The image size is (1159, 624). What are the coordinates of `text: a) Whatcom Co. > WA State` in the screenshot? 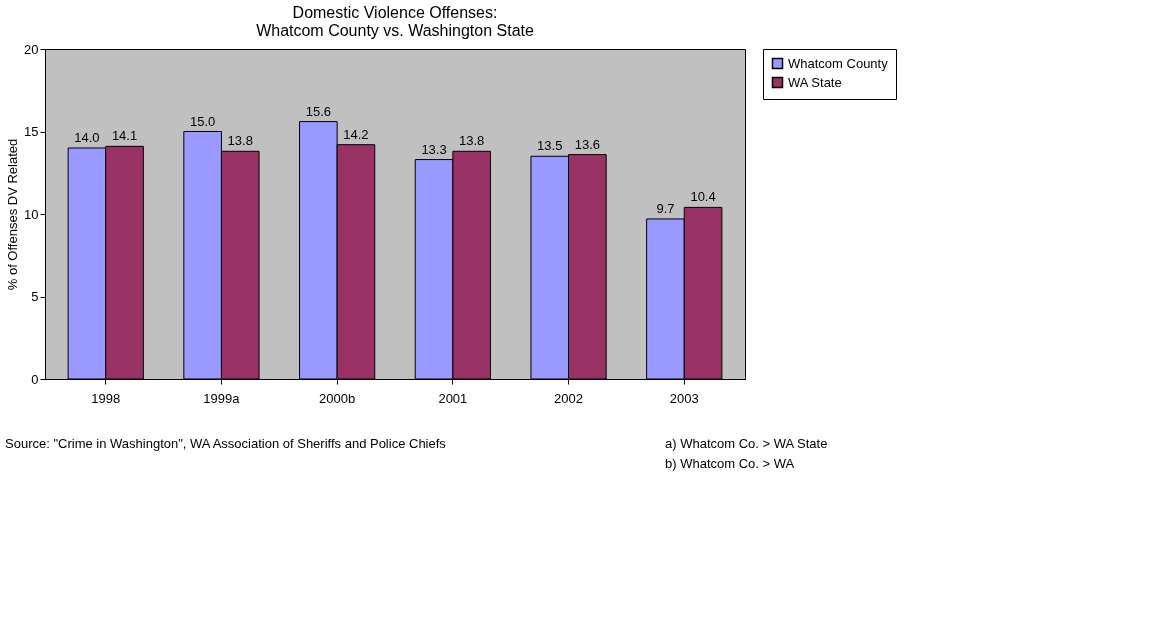 It's located at (746, 443).